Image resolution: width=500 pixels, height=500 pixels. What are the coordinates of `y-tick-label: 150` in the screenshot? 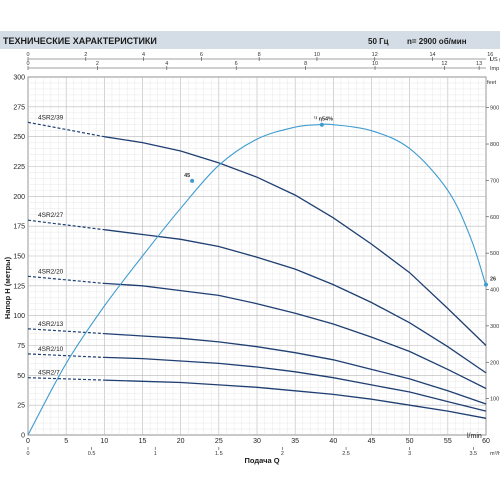 It's located at (19, 257).